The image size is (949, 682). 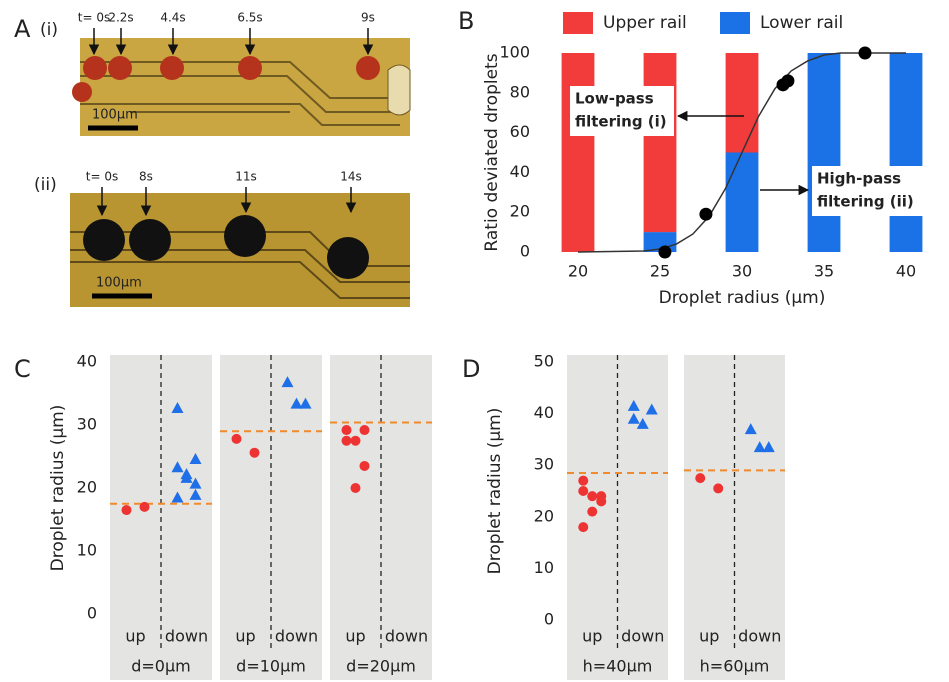 I want to click on group-label: d=20μm, so click(x=381, y=666).